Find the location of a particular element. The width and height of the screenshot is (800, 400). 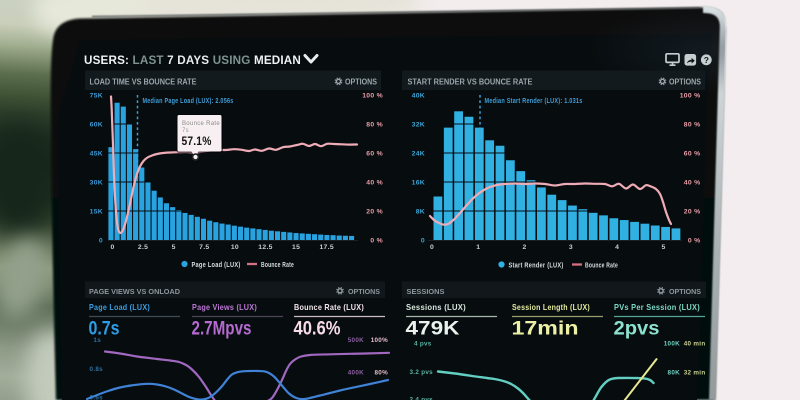

svg-text: 7.5 is located at coordinates (204, 247).